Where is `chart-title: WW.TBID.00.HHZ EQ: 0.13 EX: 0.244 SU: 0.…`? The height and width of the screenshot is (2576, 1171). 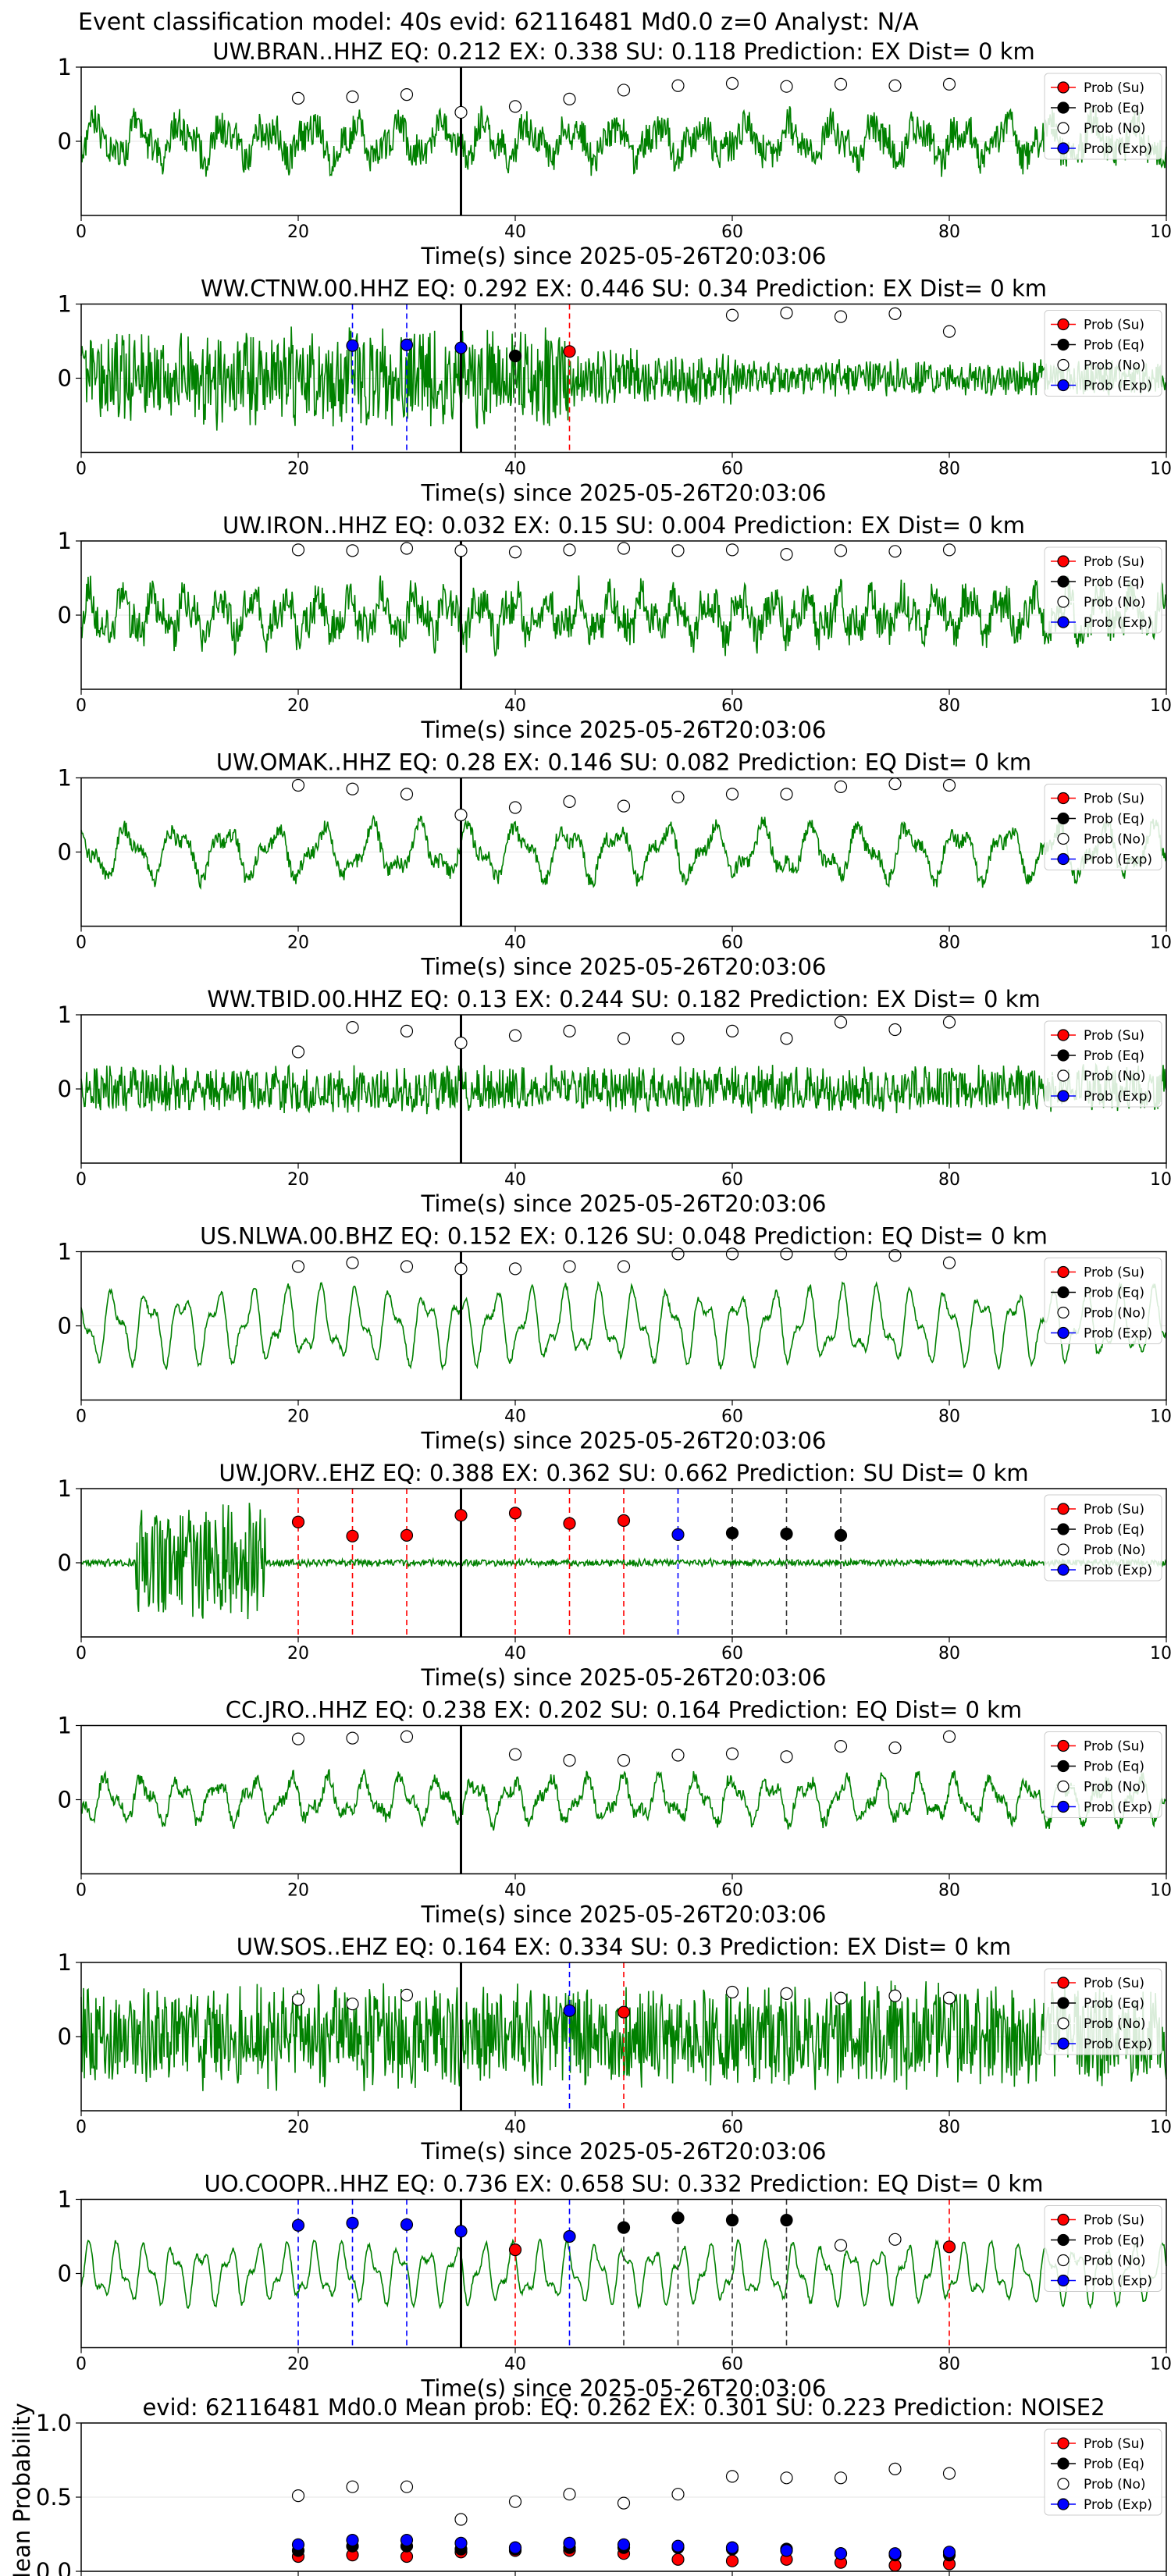 chart-title: WW.TBID.00.HHZ EQ: 0.13 EX: 0.244 SU: 0.… is located at coordinates (624, 999).